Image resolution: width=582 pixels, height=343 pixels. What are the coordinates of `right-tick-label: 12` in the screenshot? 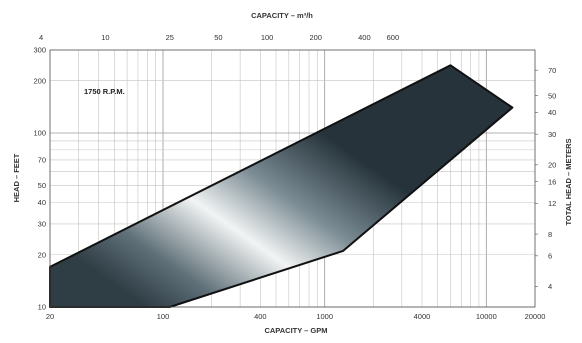 It's located at (552, 203).